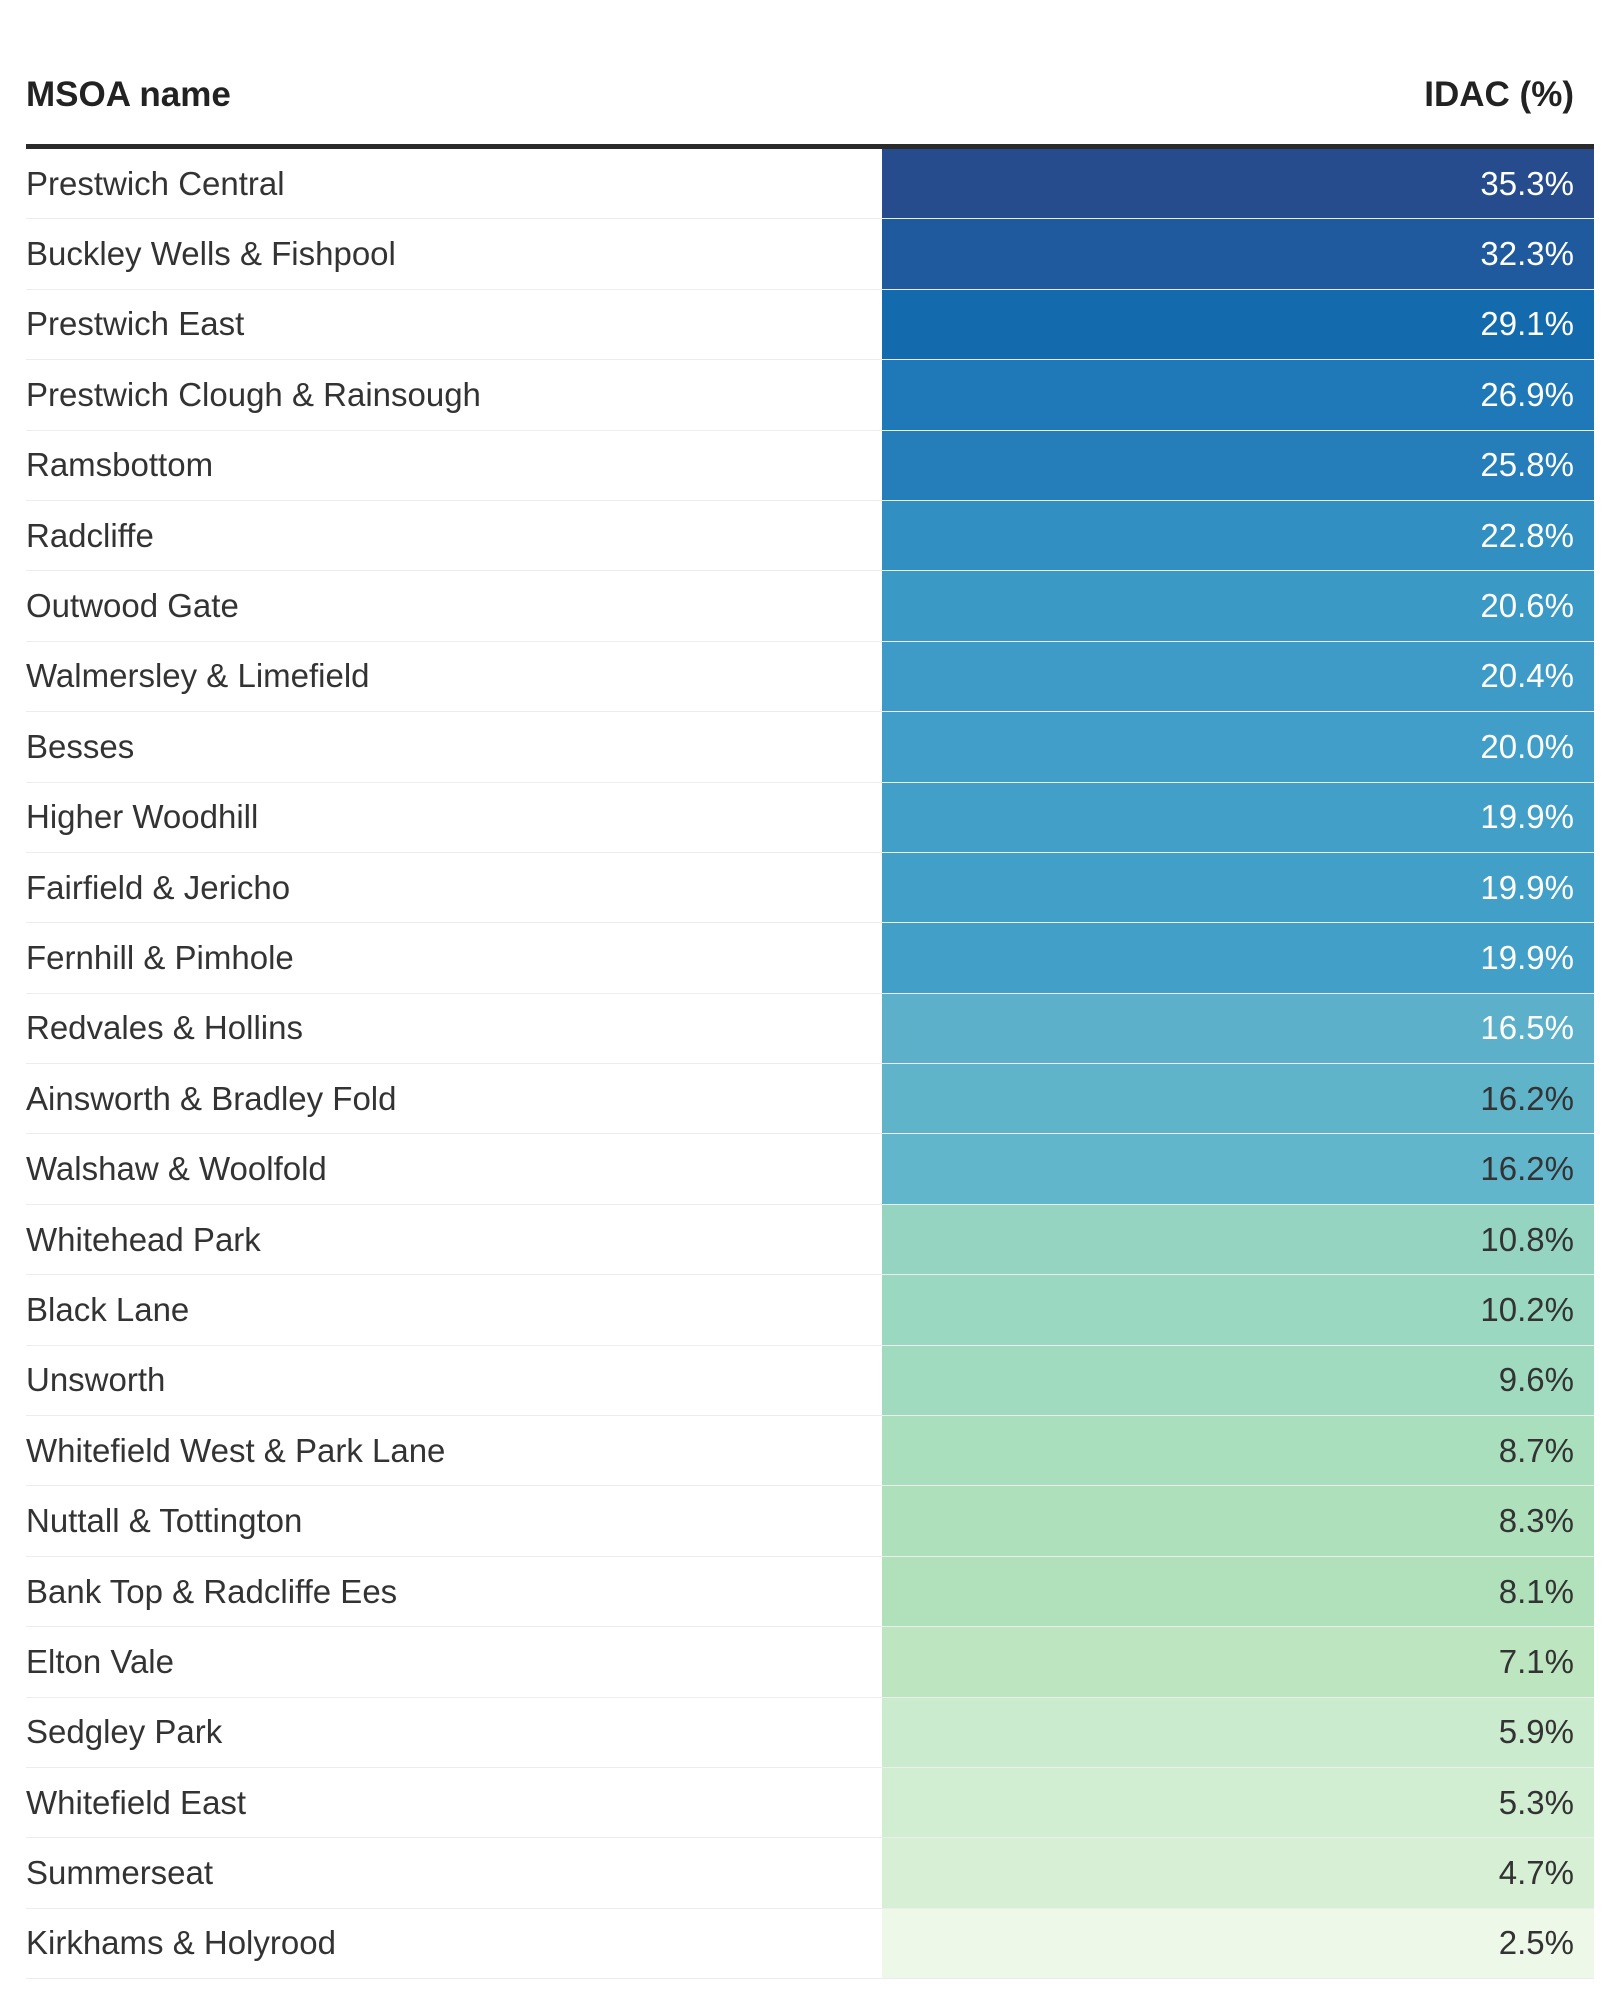  What do you see at coordinates (1238, 324) in the screenshot?
I see `idac-value-cell: 29.1%` at bounding box center [1238, 324].